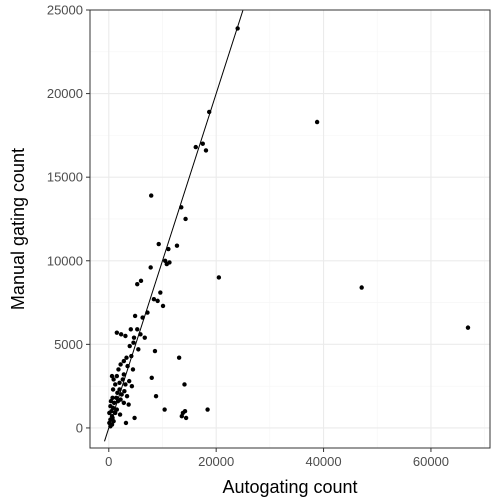 The width and height of the screenshot is (504, 504). I want to click on y-axis-ticks: 0 5000 10000 15000 20000 25000, so click(68, 219).